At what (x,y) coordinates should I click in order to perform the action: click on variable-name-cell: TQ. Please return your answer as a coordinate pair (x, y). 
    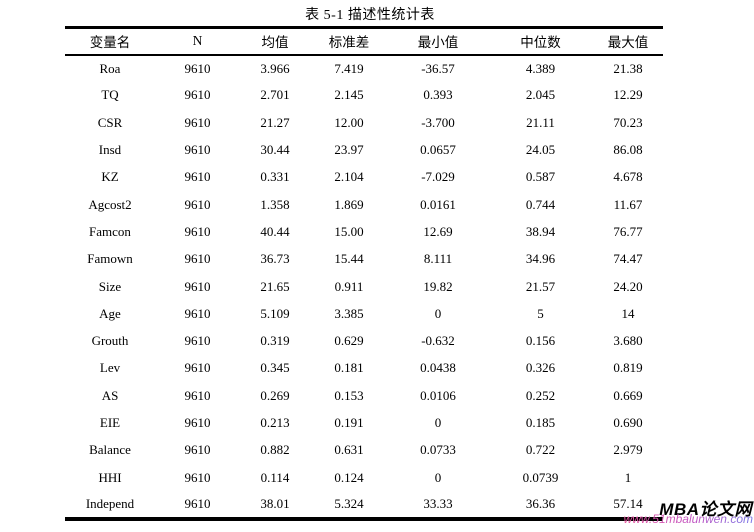
    Looking at the image, I should click on (110, 95).